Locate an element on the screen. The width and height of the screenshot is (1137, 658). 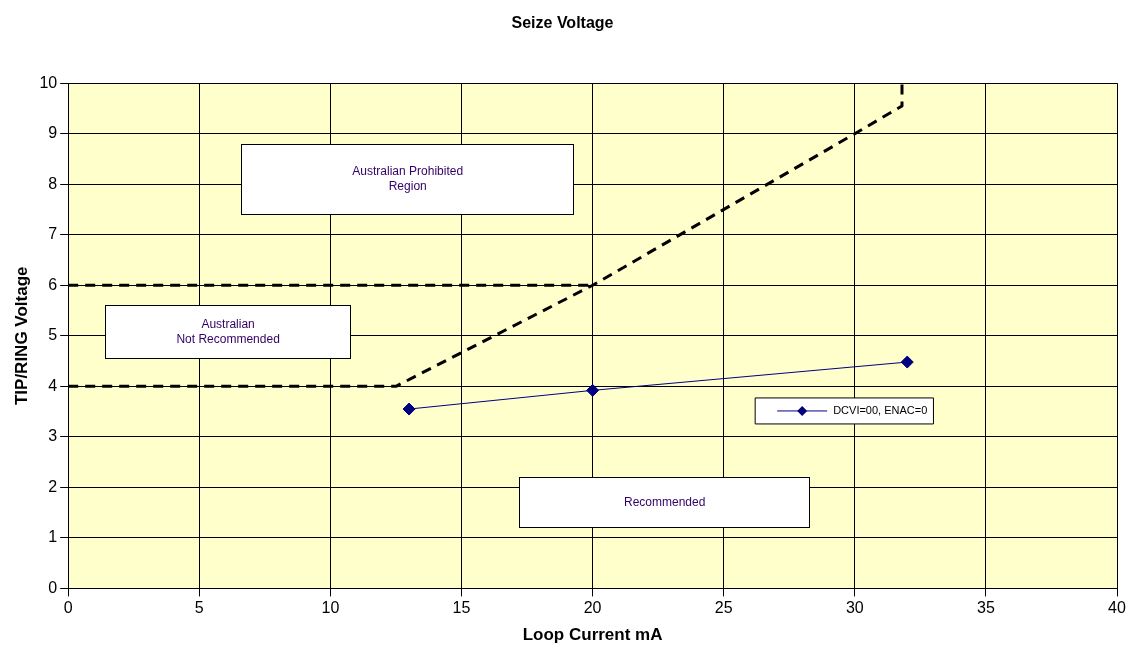
text-box: Australian Prohibited Region is located at coordinates (408, 179).